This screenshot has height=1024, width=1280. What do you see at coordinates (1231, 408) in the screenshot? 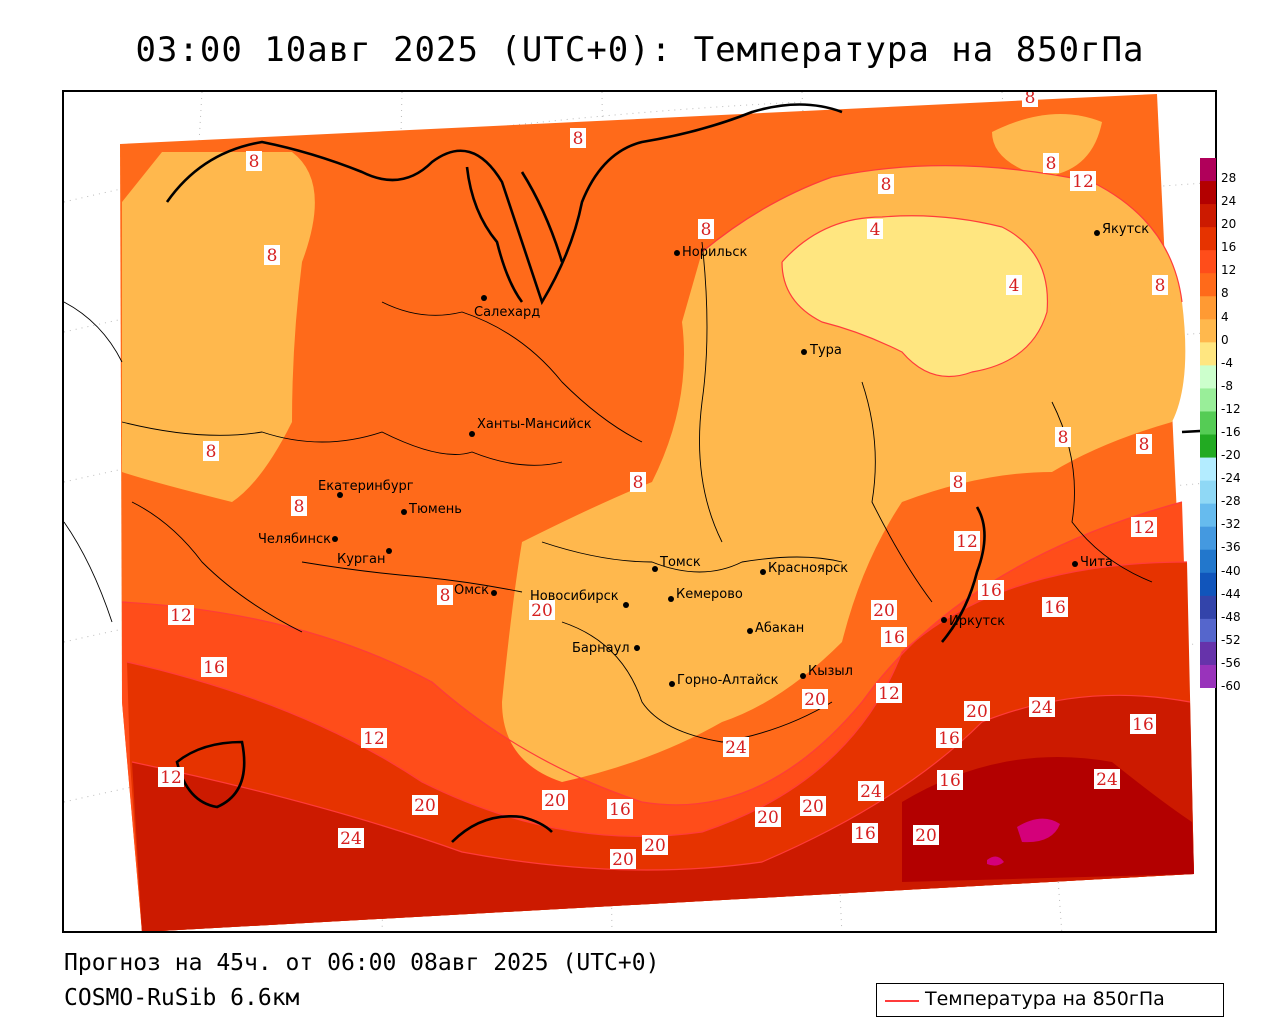
I see `colorbar-tick-label: -12` at bounding box center [1231, 408].